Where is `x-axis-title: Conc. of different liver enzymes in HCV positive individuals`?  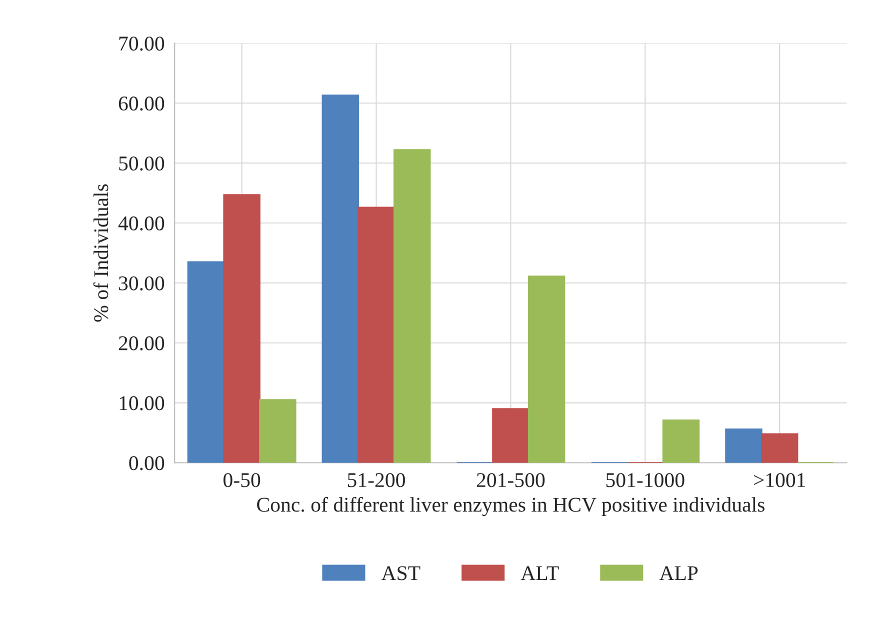
x-axis-title: Conc. of different liver enzymes in HCV positive individuals is located at coordinates (510, 506).